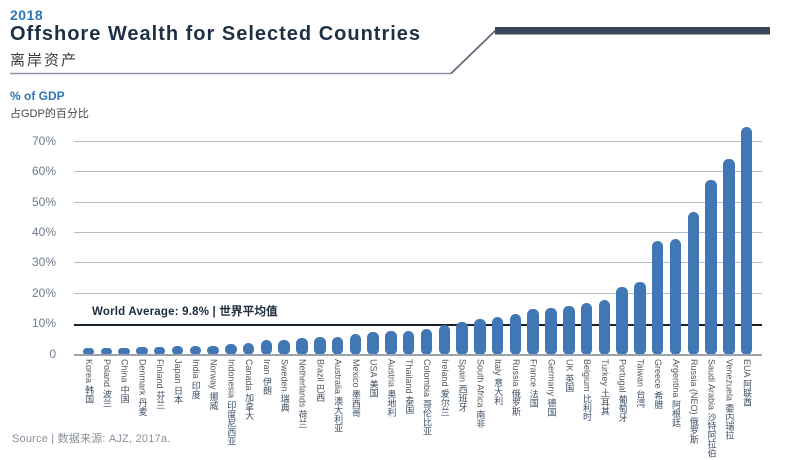 The width and height of the screenshot is (785, 460). Describe the element at coordinates (515, 334) in the screenshot. I see `bar-russia` at that location.